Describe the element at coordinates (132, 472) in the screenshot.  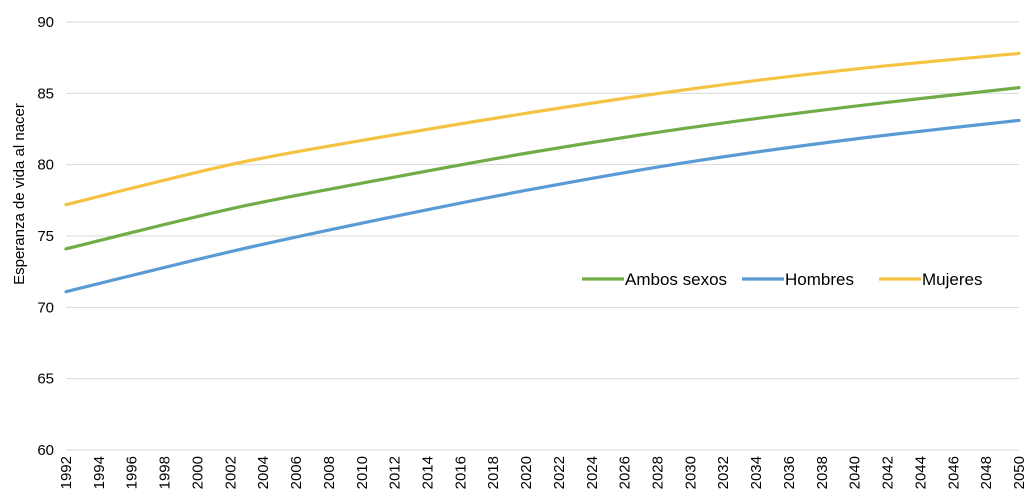
I see `x-tick-label: 1996` at that location.